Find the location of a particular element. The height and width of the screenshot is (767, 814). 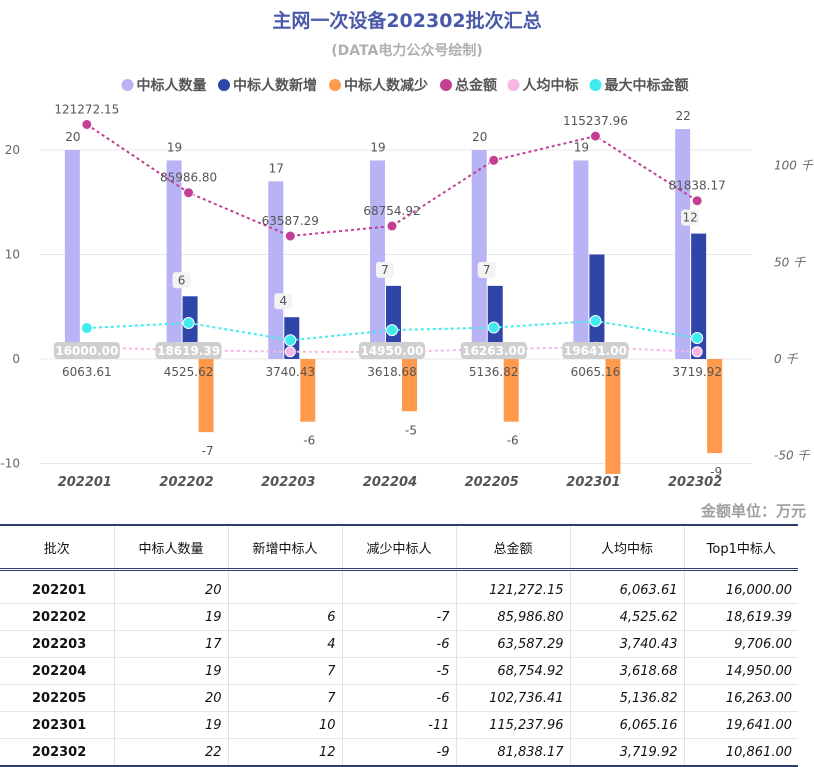

right-axis-tick: 100 千 is located at coordinates (794, 166).